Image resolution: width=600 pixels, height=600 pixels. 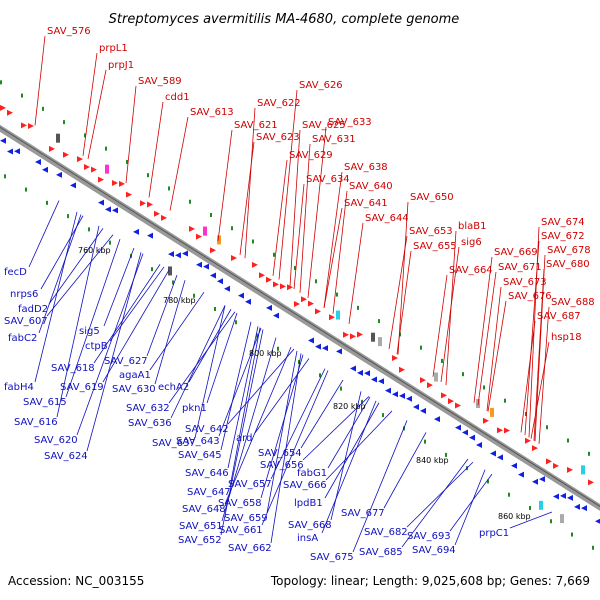 What do you see at coordinates (73, 368) in the screenshot?
I see `bottom-gene-label: SAV_618` at bounding box center [73, 368].